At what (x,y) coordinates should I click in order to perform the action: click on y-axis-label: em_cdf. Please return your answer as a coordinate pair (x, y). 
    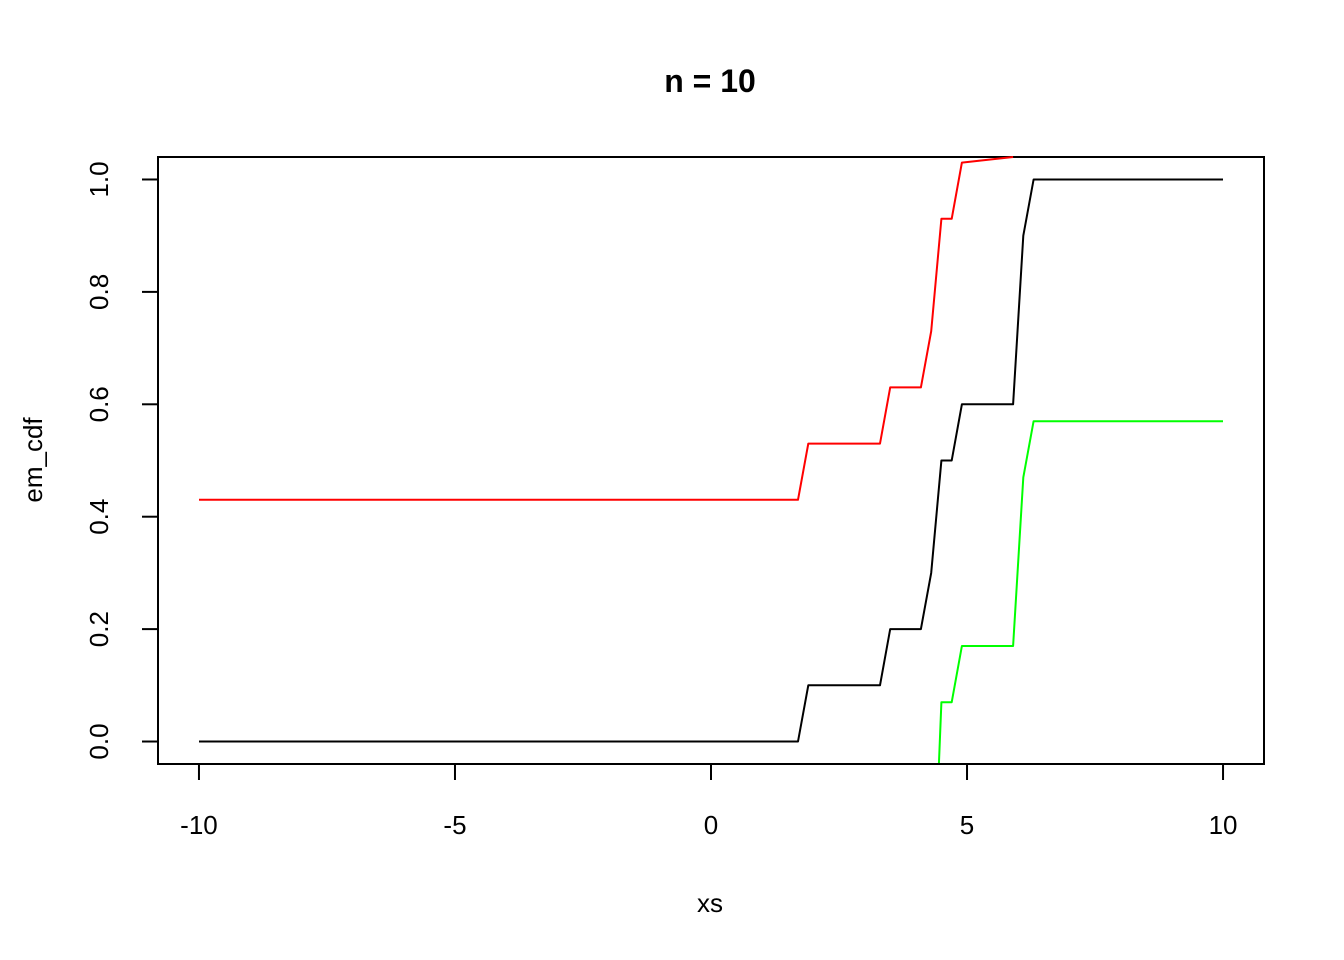
    Looking at the image, I should click on (33, 460).